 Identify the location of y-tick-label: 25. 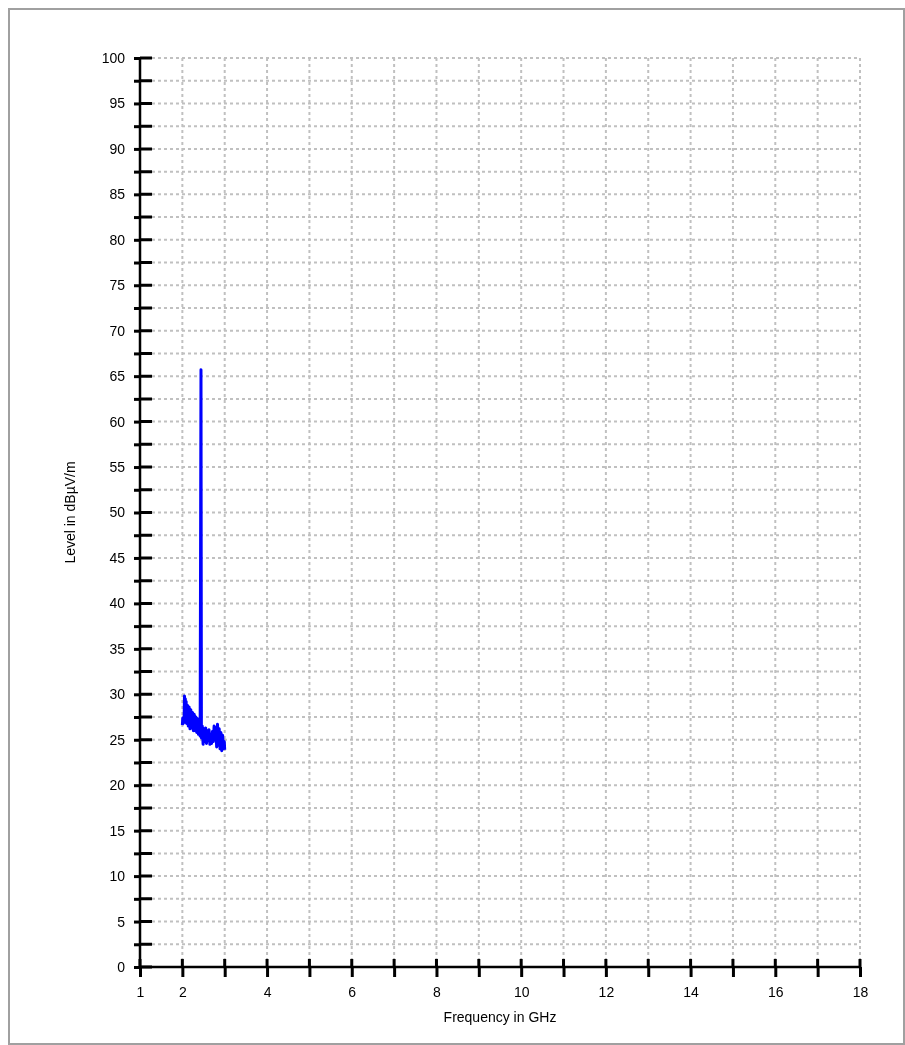
(117, 739).